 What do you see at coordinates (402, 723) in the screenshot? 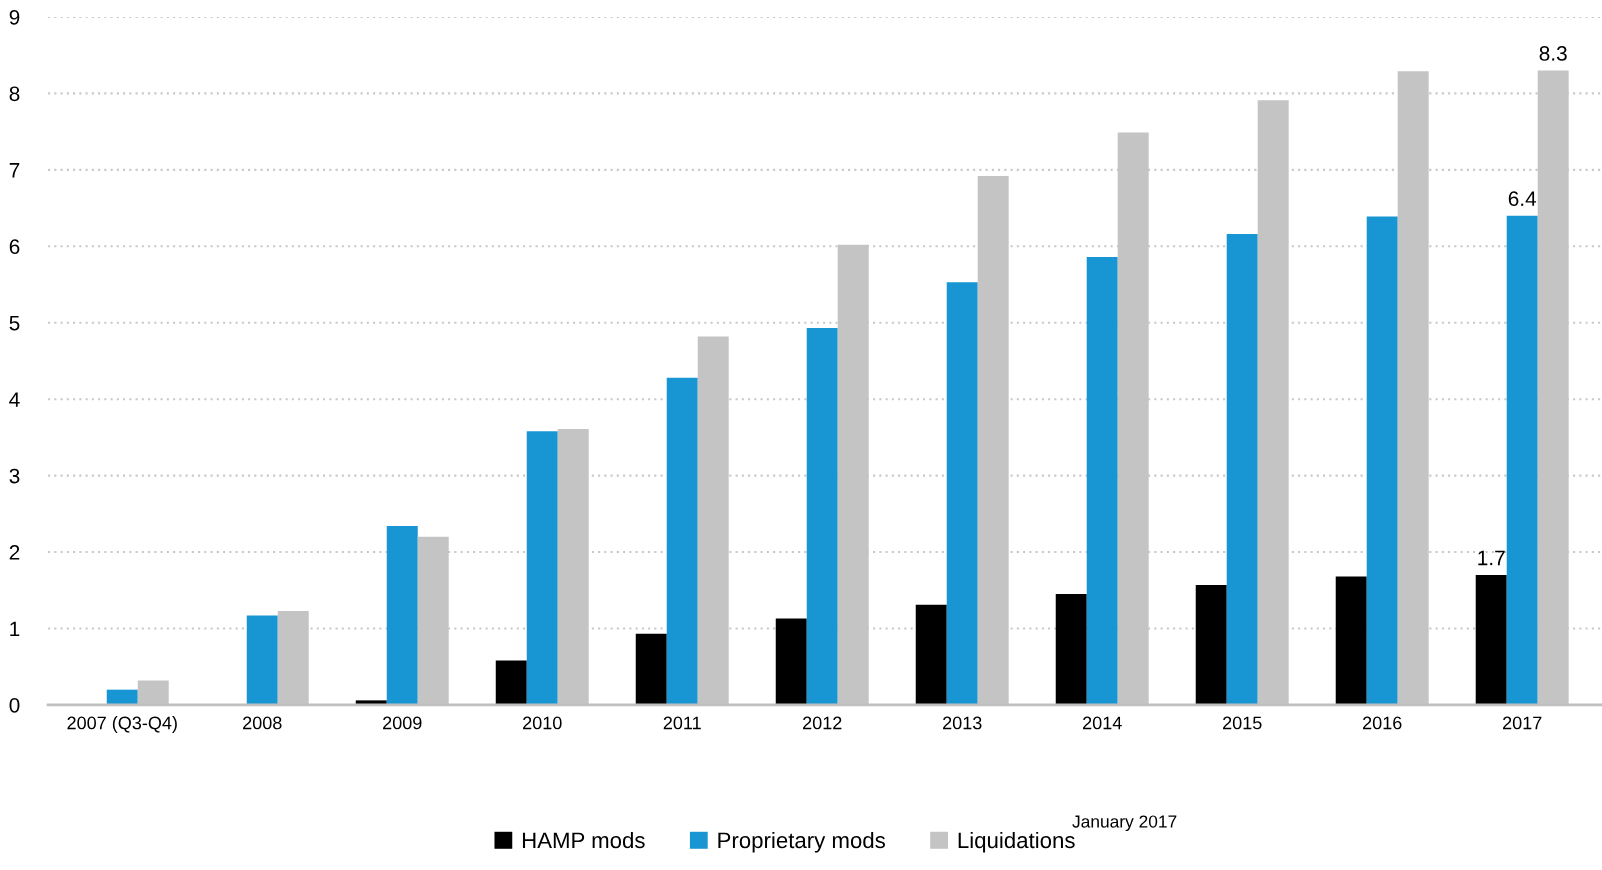
I see `x-tick-label: 2009` at bounding box center [402, 723].